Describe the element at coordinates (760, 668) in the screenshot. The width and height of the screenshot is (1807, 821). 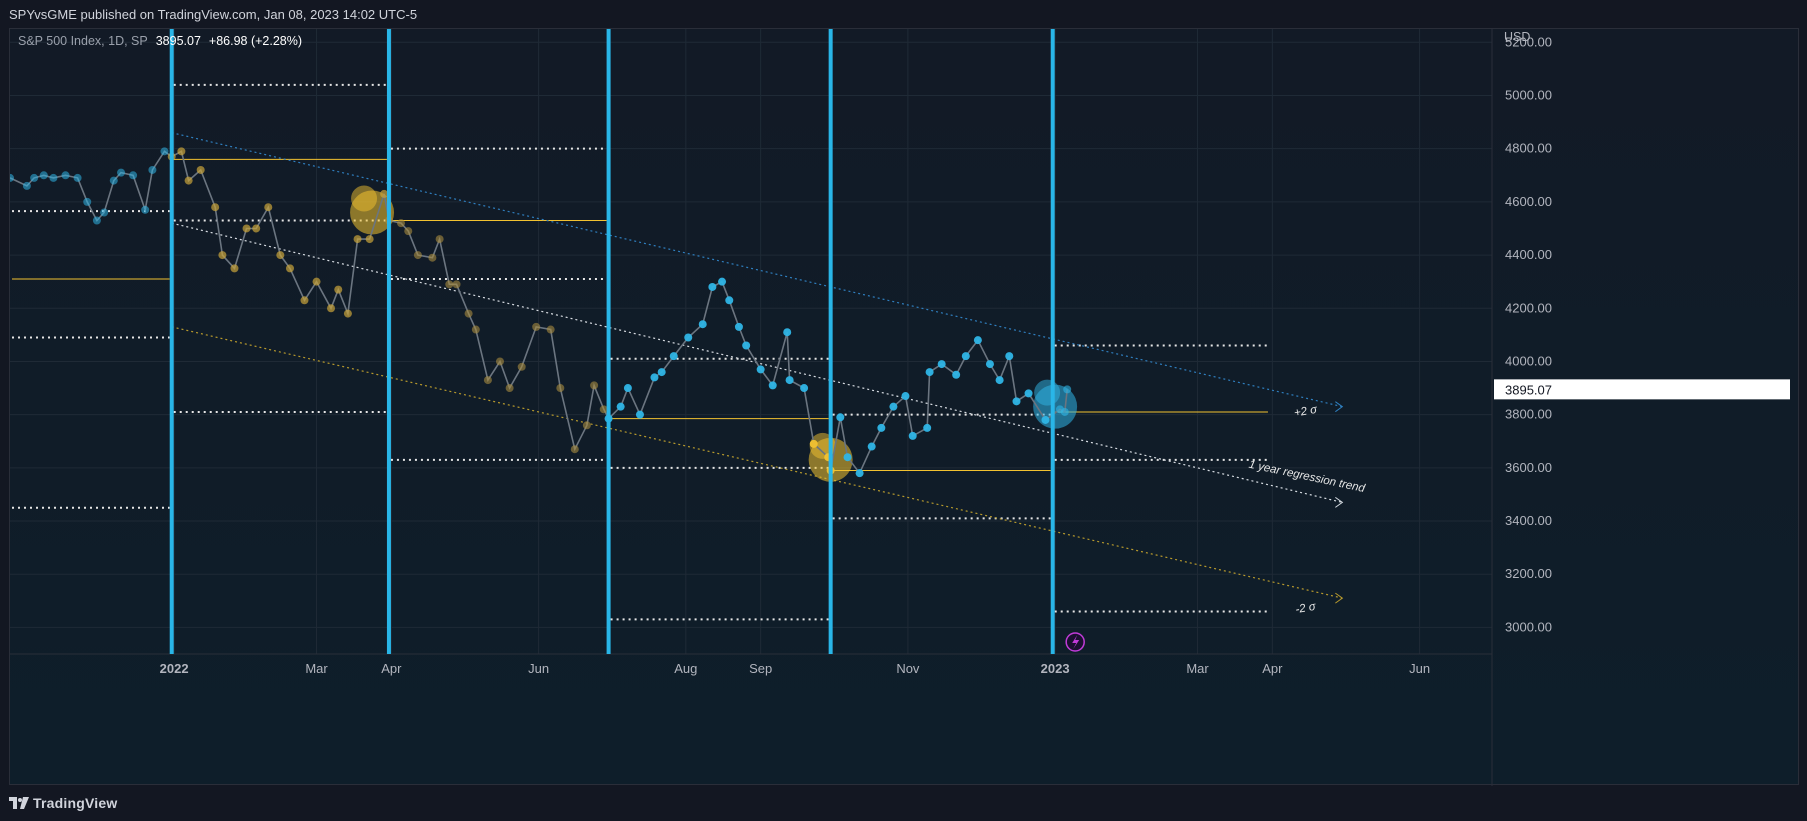
I see `x-tick-label: Sep` at that location.